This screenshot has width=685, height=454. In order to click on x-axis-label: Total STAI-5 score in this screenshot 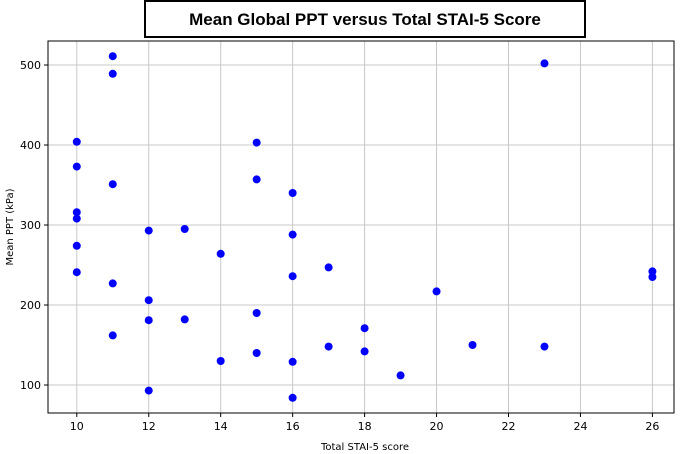, I will do `click(364, 447)`.